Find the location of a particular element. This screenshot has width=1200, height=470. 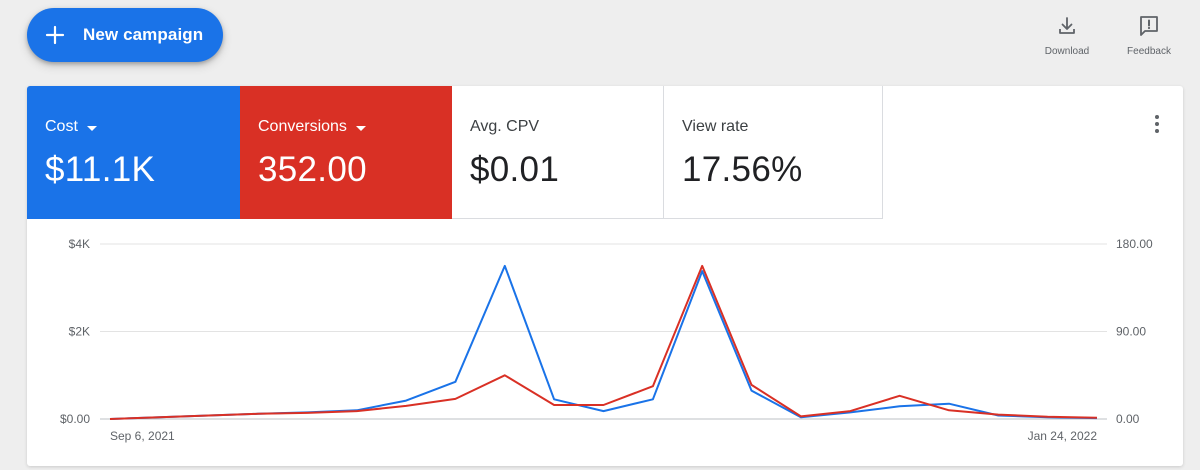

metric-cost-label: Cost is located at coordinates (61, 126).